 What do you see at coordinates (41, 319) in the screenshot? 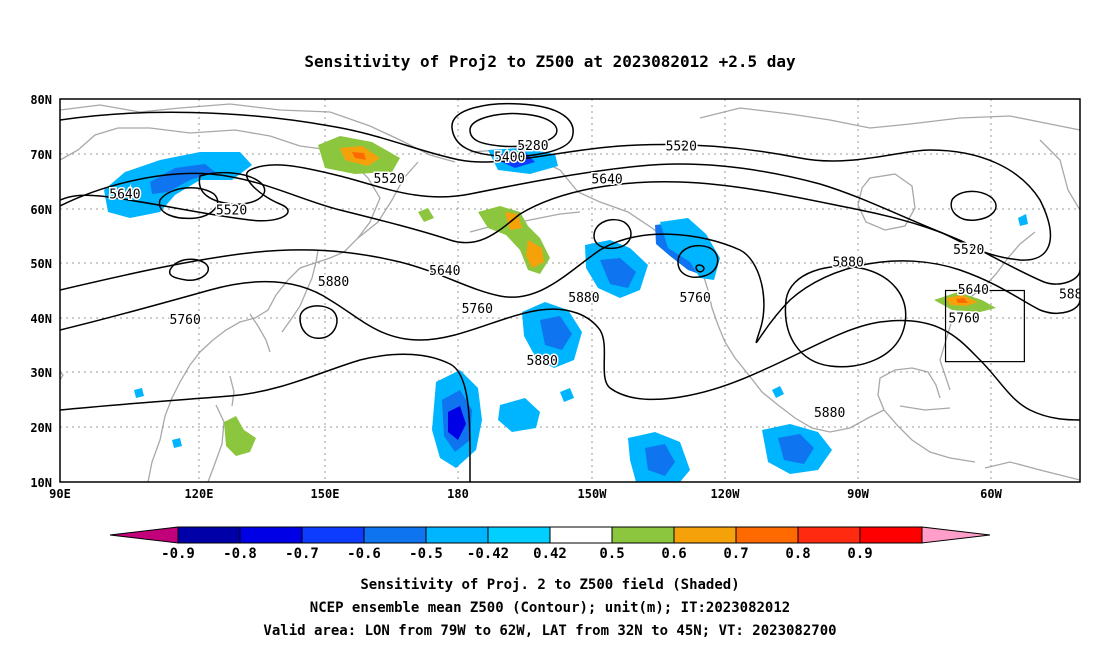
I see `lat-tick-label: 40N` at bounding box center [41, 319].